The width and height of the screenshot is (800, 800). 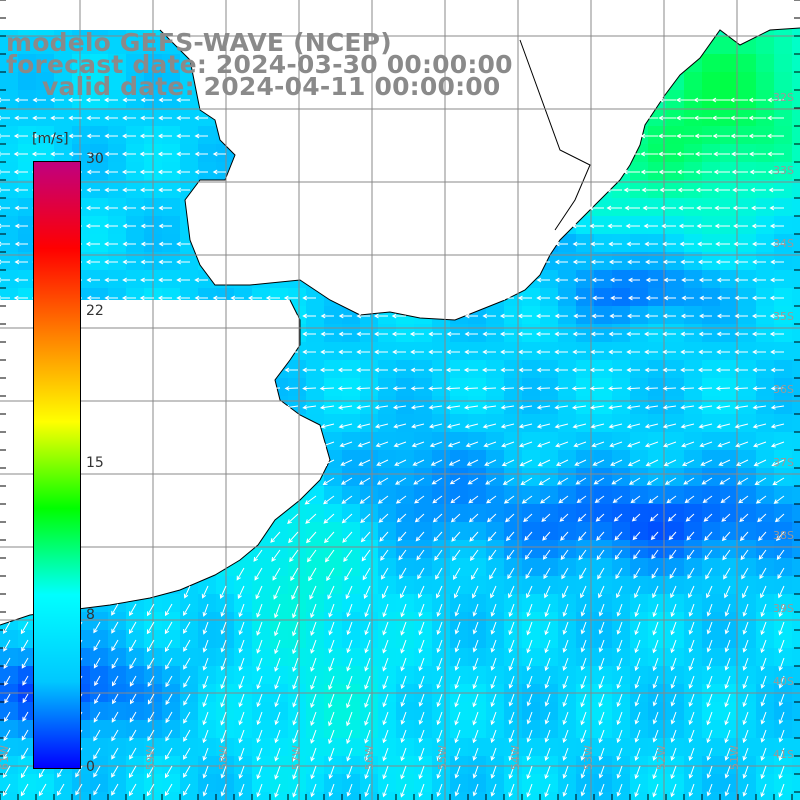 I want to click on colorbar-tick-22: 22, so click(x=95, y=311).